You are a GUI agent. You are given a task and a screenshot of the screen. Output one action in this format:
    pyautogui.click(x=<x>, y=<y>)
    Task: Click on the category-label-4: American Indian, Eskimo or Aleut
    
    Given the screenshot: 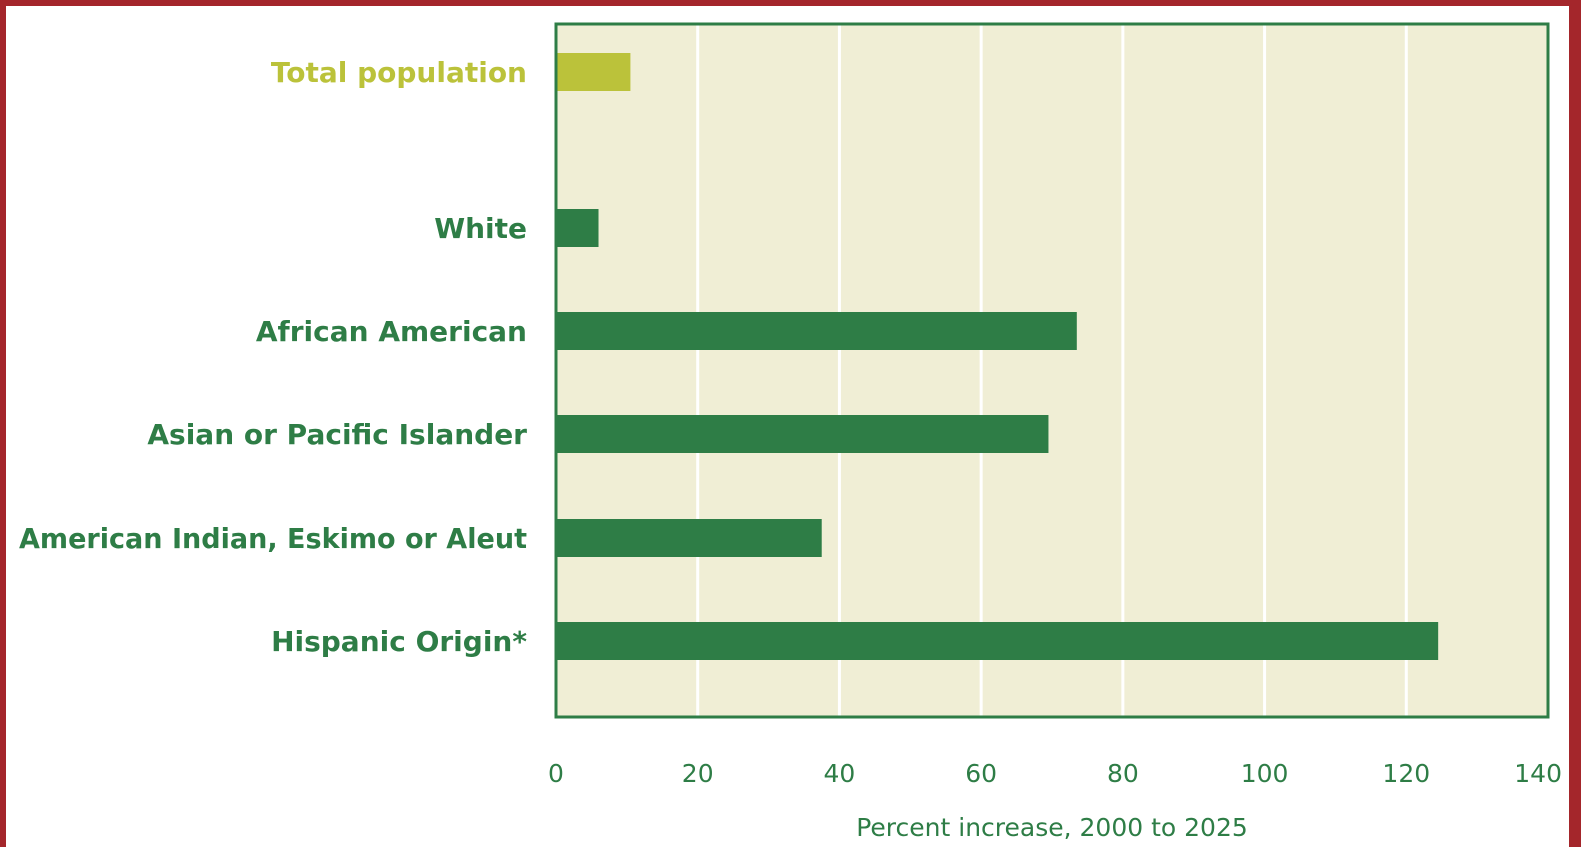 What is the action you would take?
    pyautogui.click(x=273, y=538)
    